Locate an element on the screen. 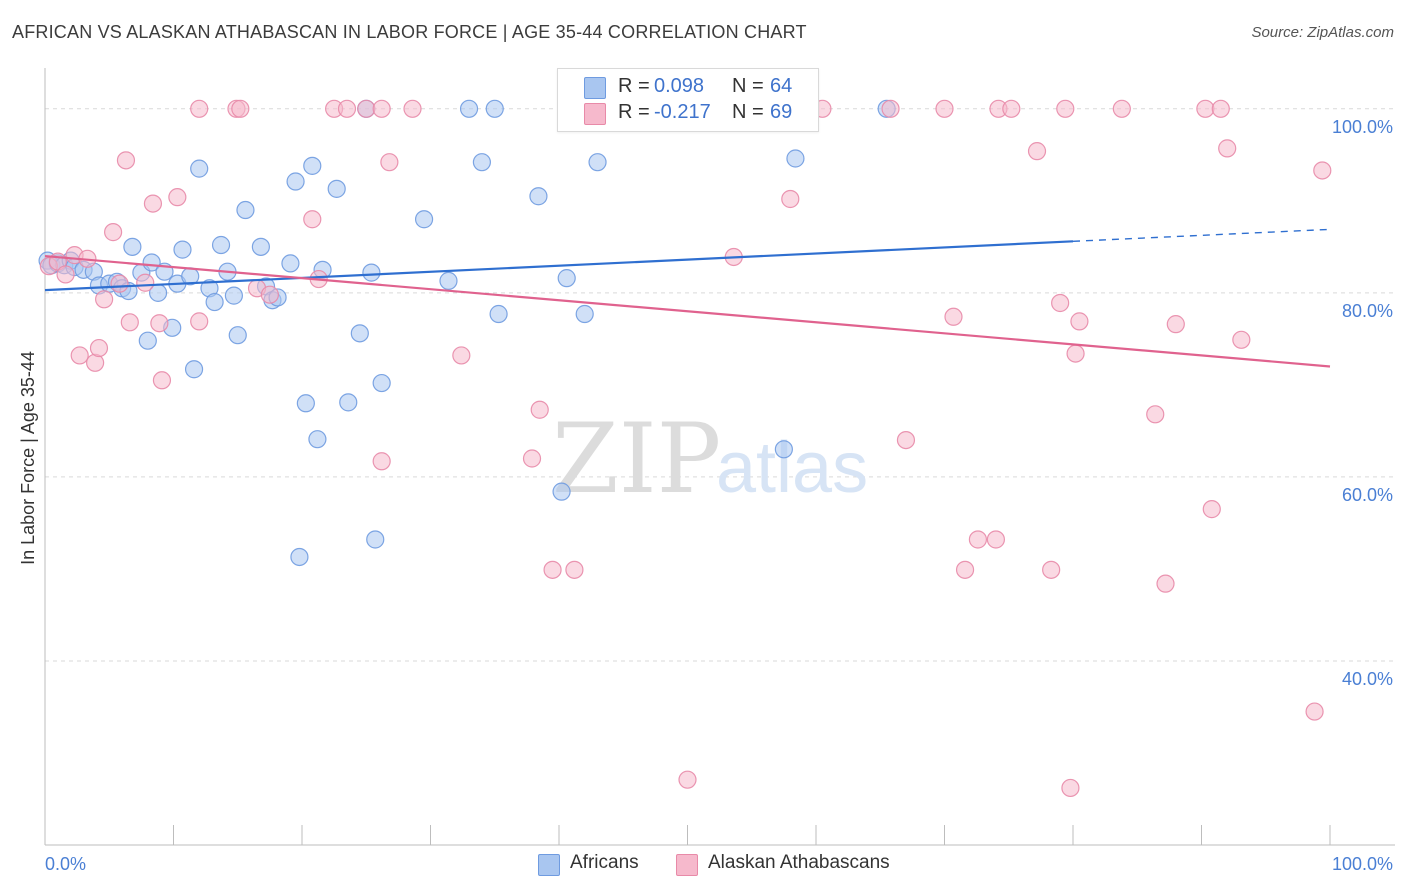 This screenshot has height=892, width=1406. legend-r-label: R = is located at coordinates (634, 112).